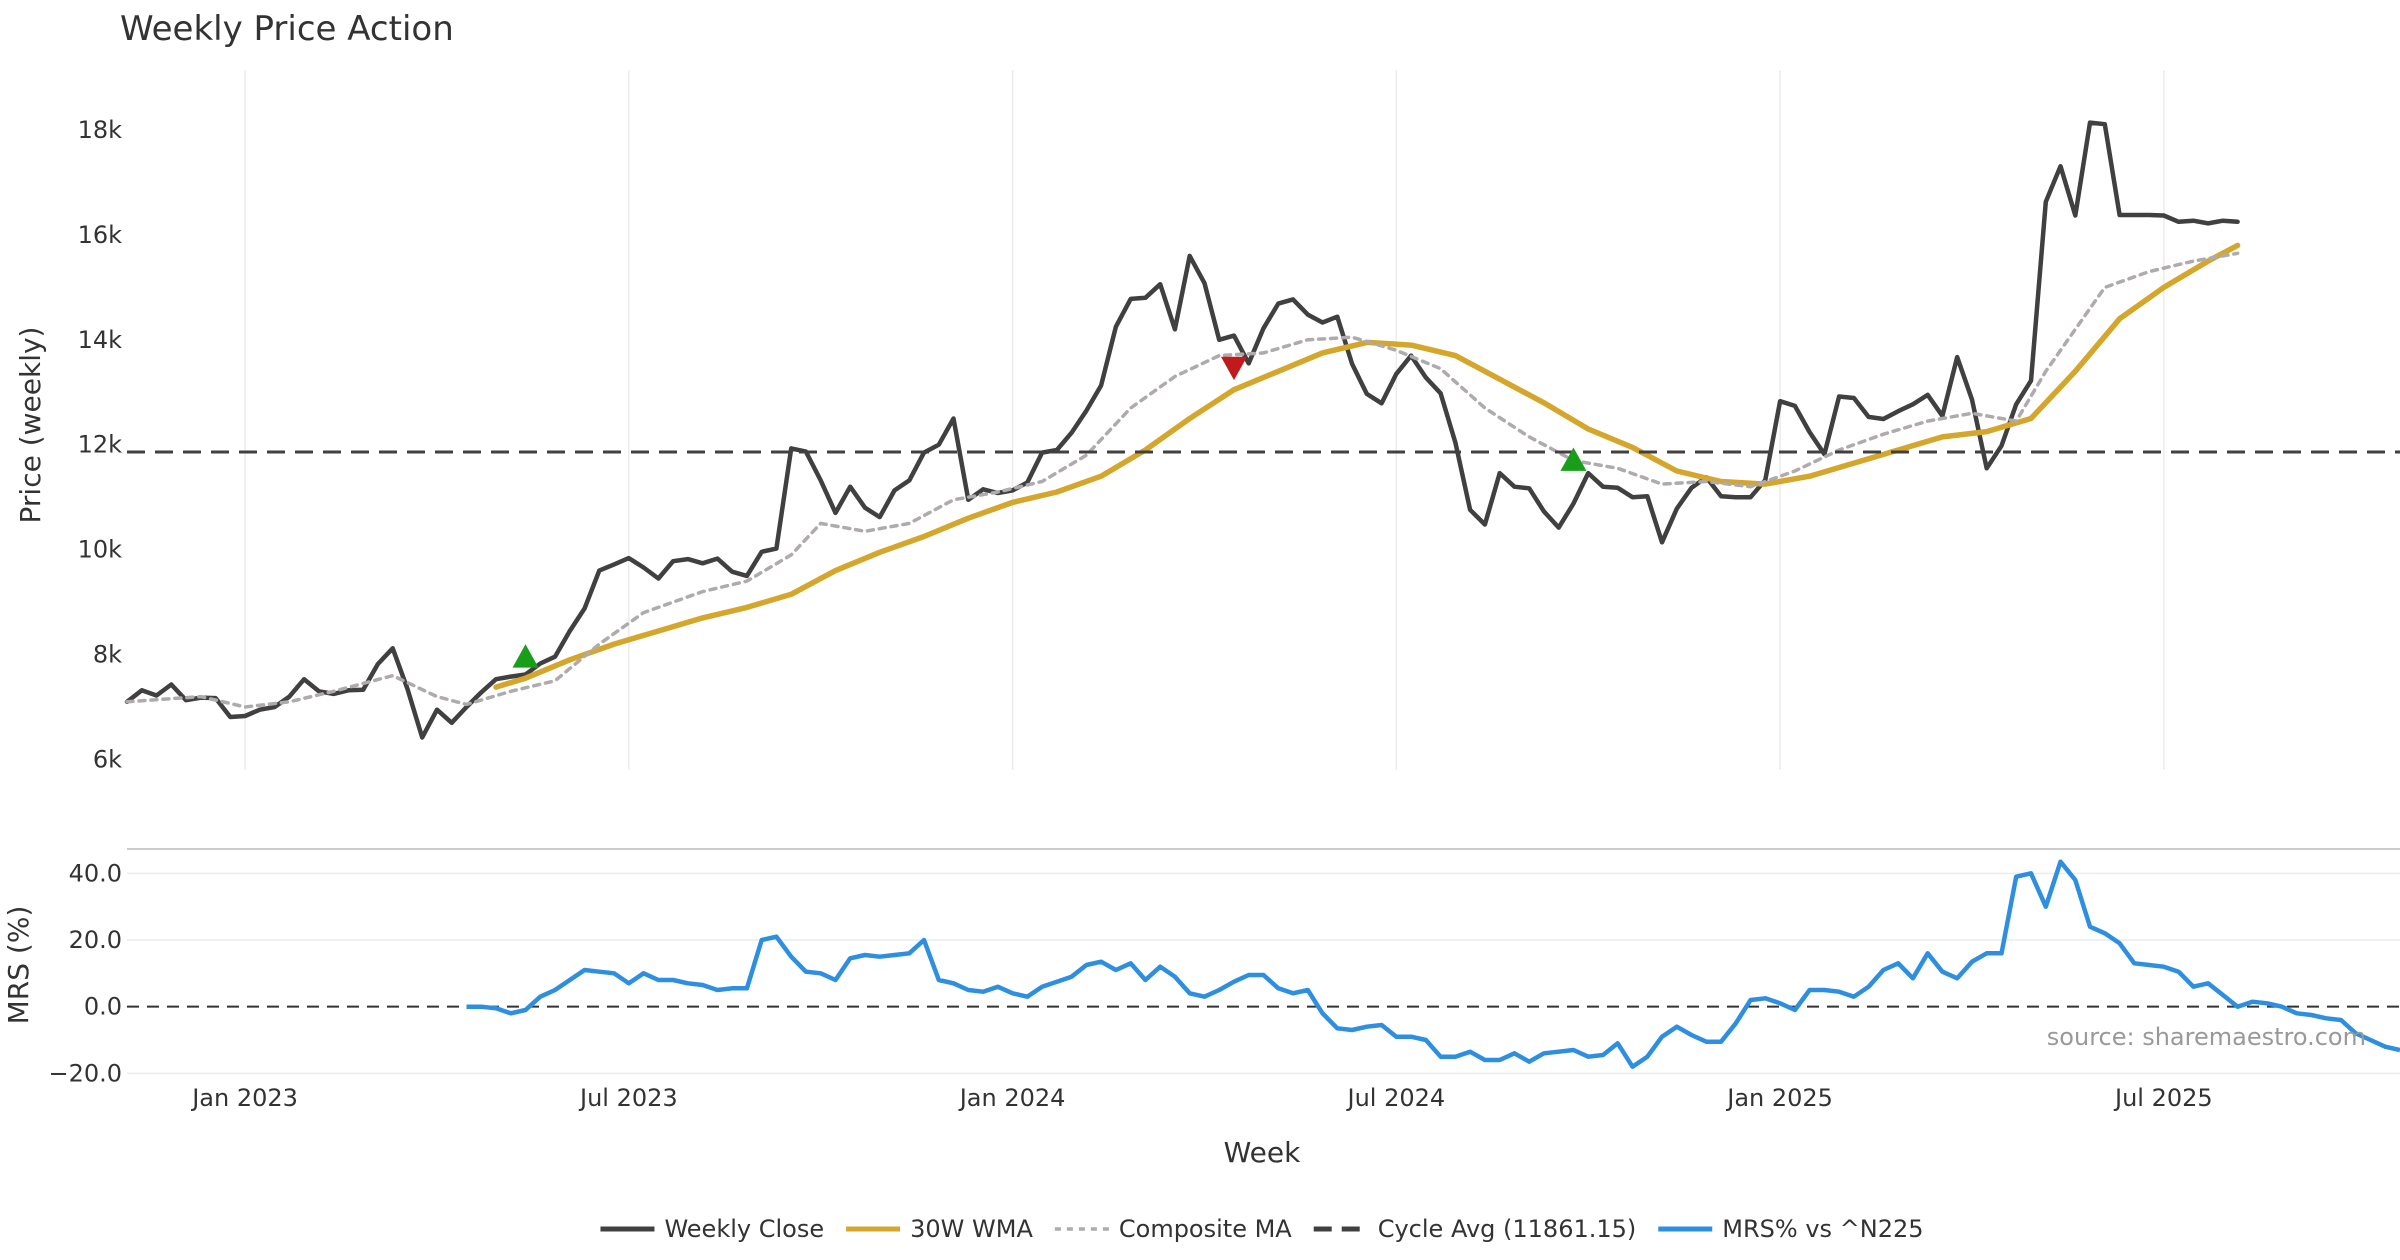 This screenshot has width=2400, height=1260. What do you see at coordinates (1396, 1098) in the screenshot?
I see `x-tick-label: Jul 2024` at bounding box center [1396, 1098].